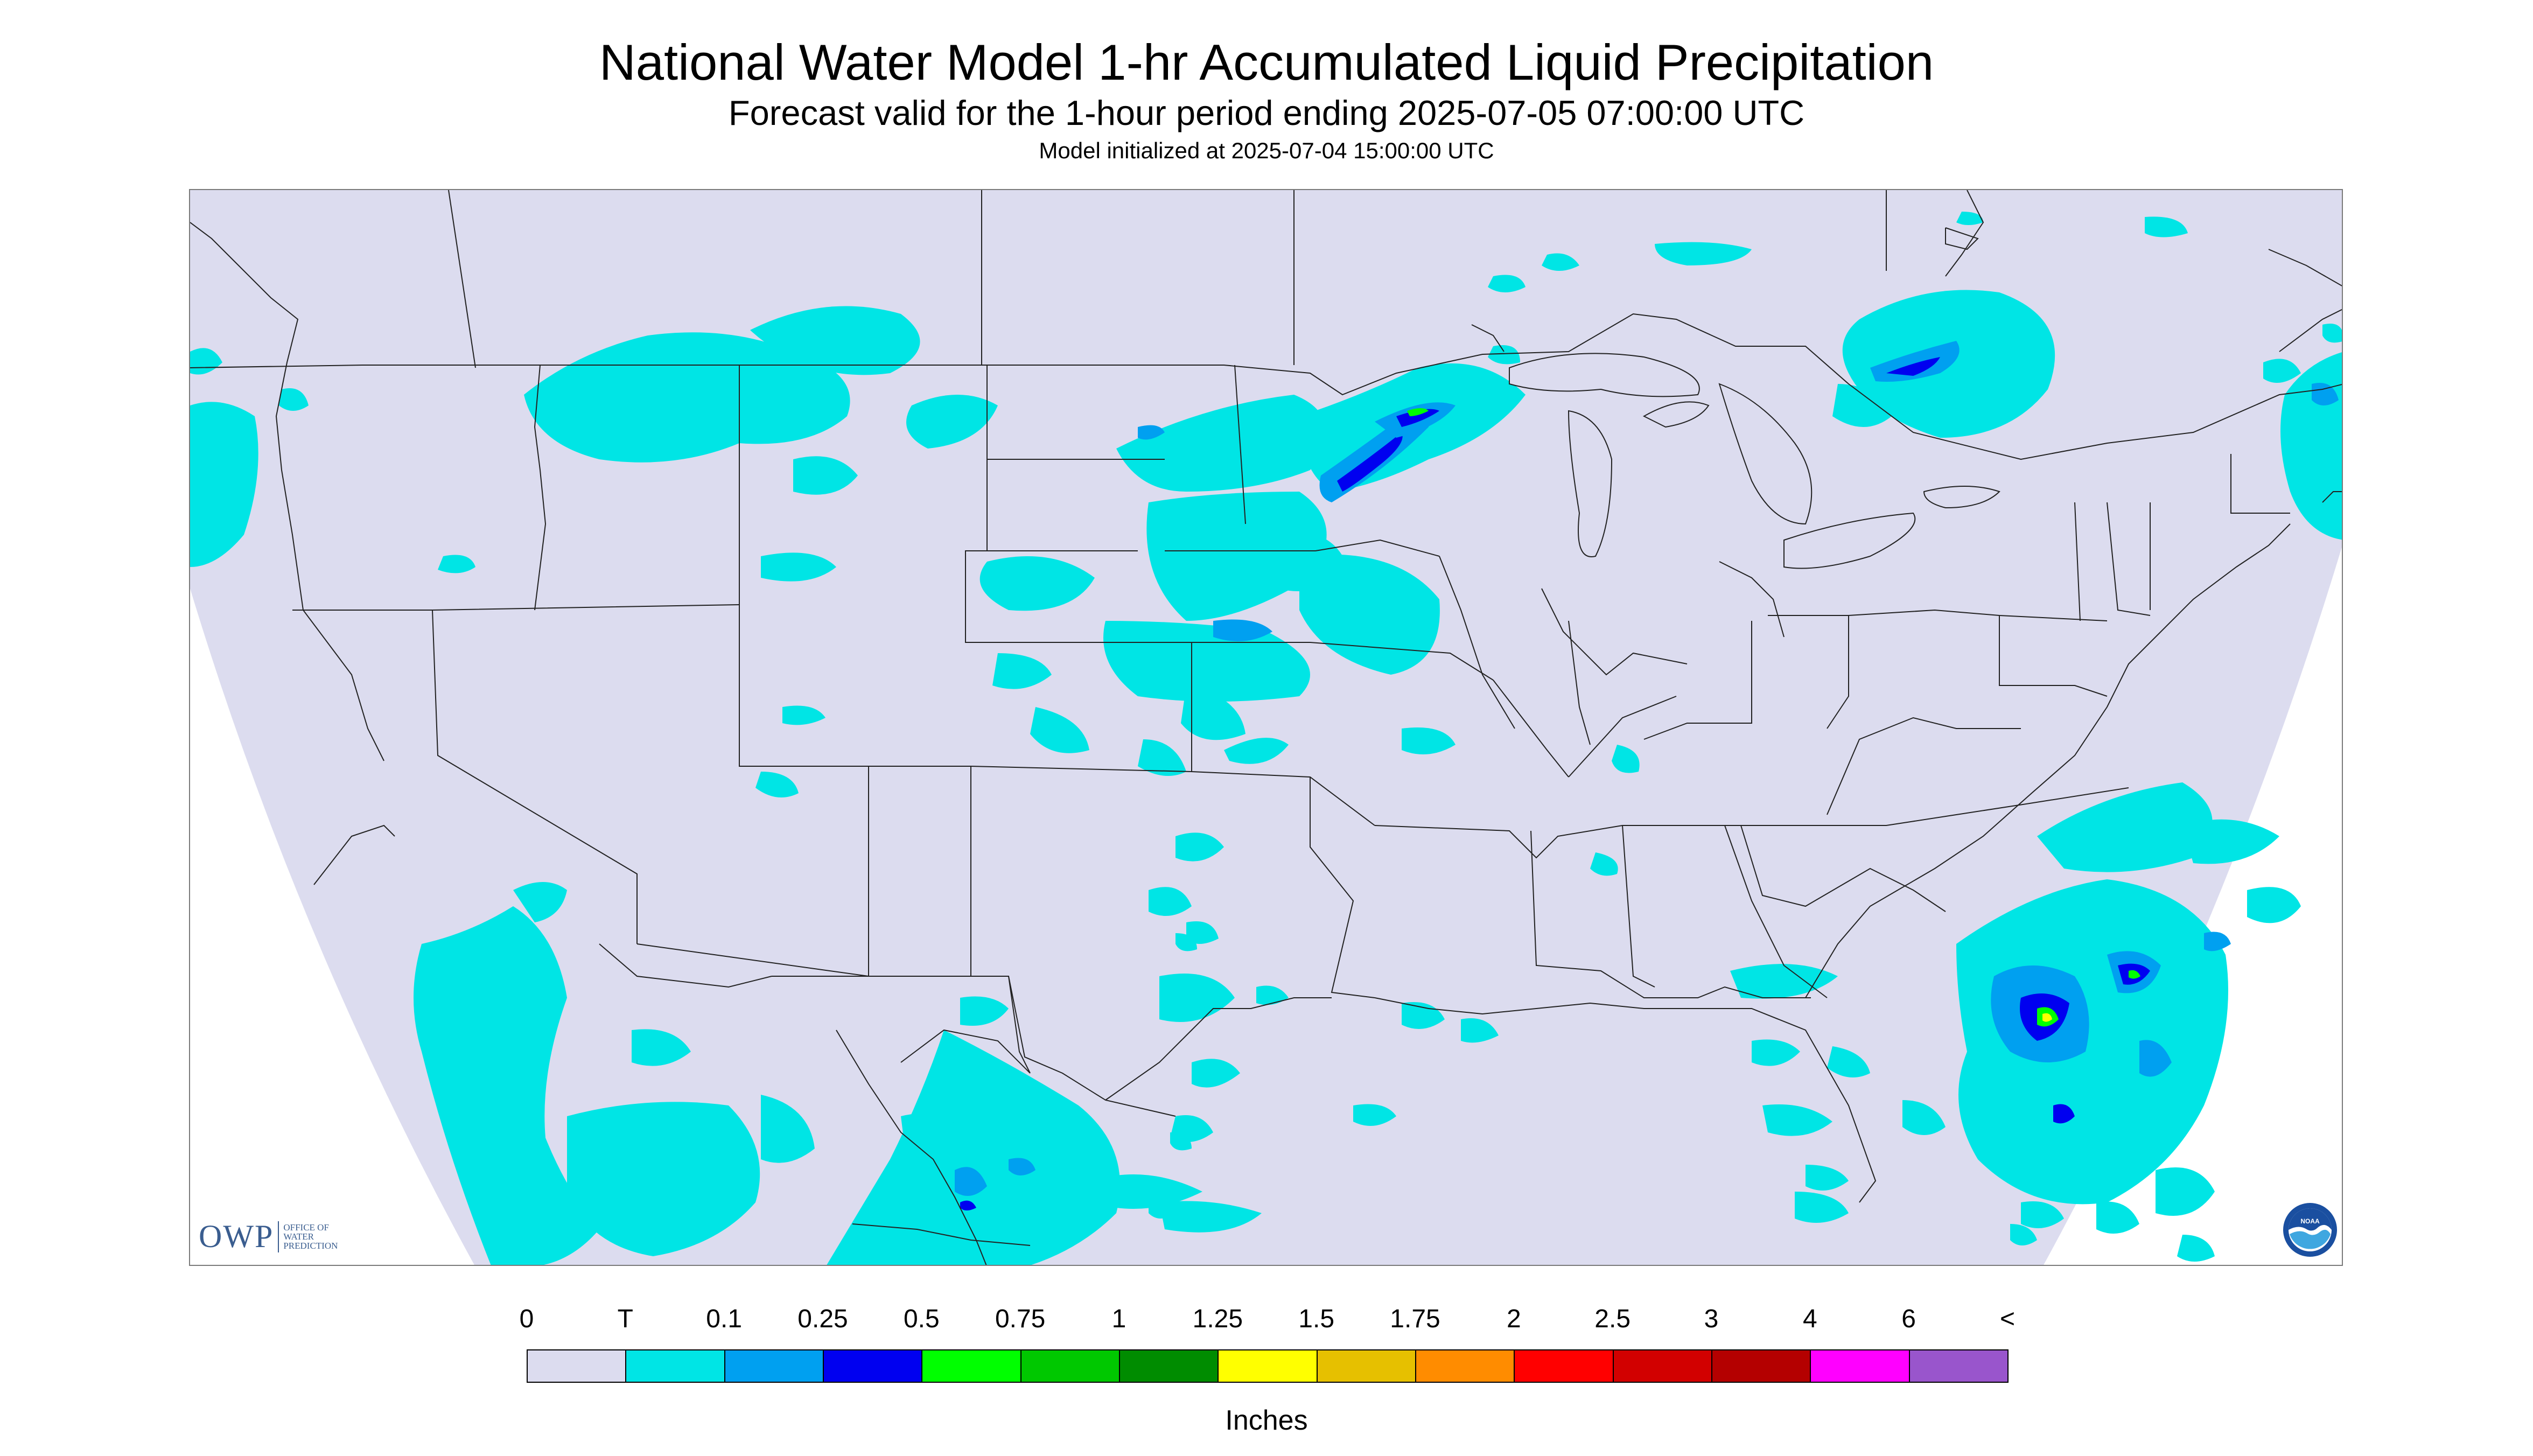 This screenshot has width=2533, height=1456. Describe the element at coordinates (724, 1319) in the screenshot. I see `legend-tick-label: 0.1` at that location.